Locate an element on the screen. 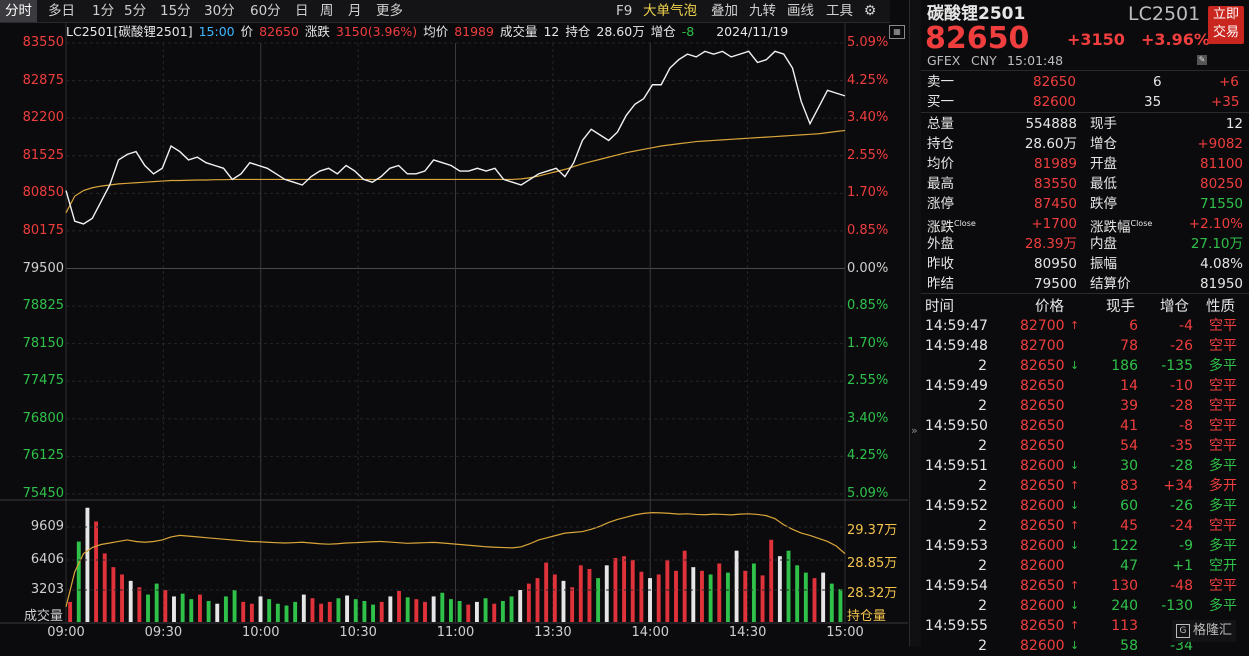 Image resolution: width=1249 pixels, height=656 pixels. tick-row: 2 82650 39 -28 空平 is located at coordinates (1085, 406).